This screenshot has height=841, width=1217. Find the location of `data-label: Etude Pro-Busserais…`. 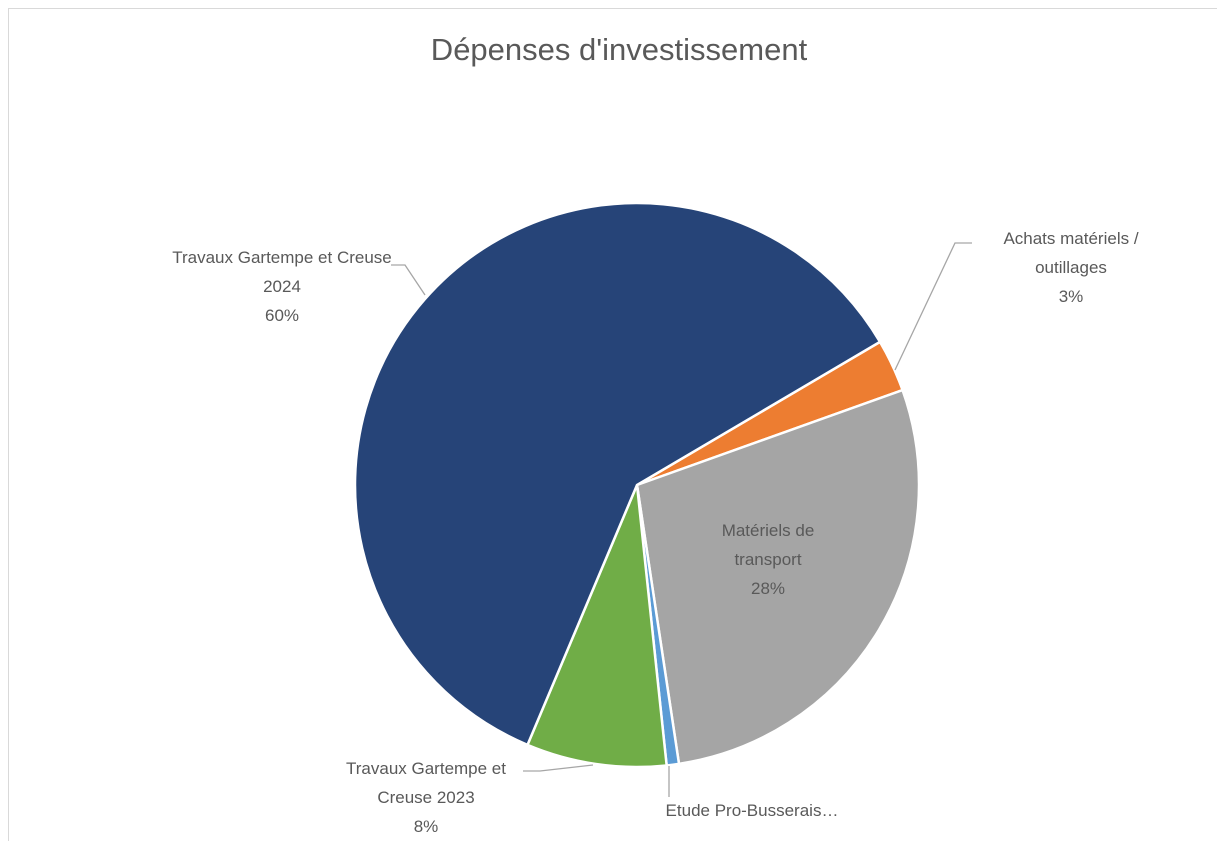

data-label: Etude Pro-Busserais… is located at coordinates (752, 810).